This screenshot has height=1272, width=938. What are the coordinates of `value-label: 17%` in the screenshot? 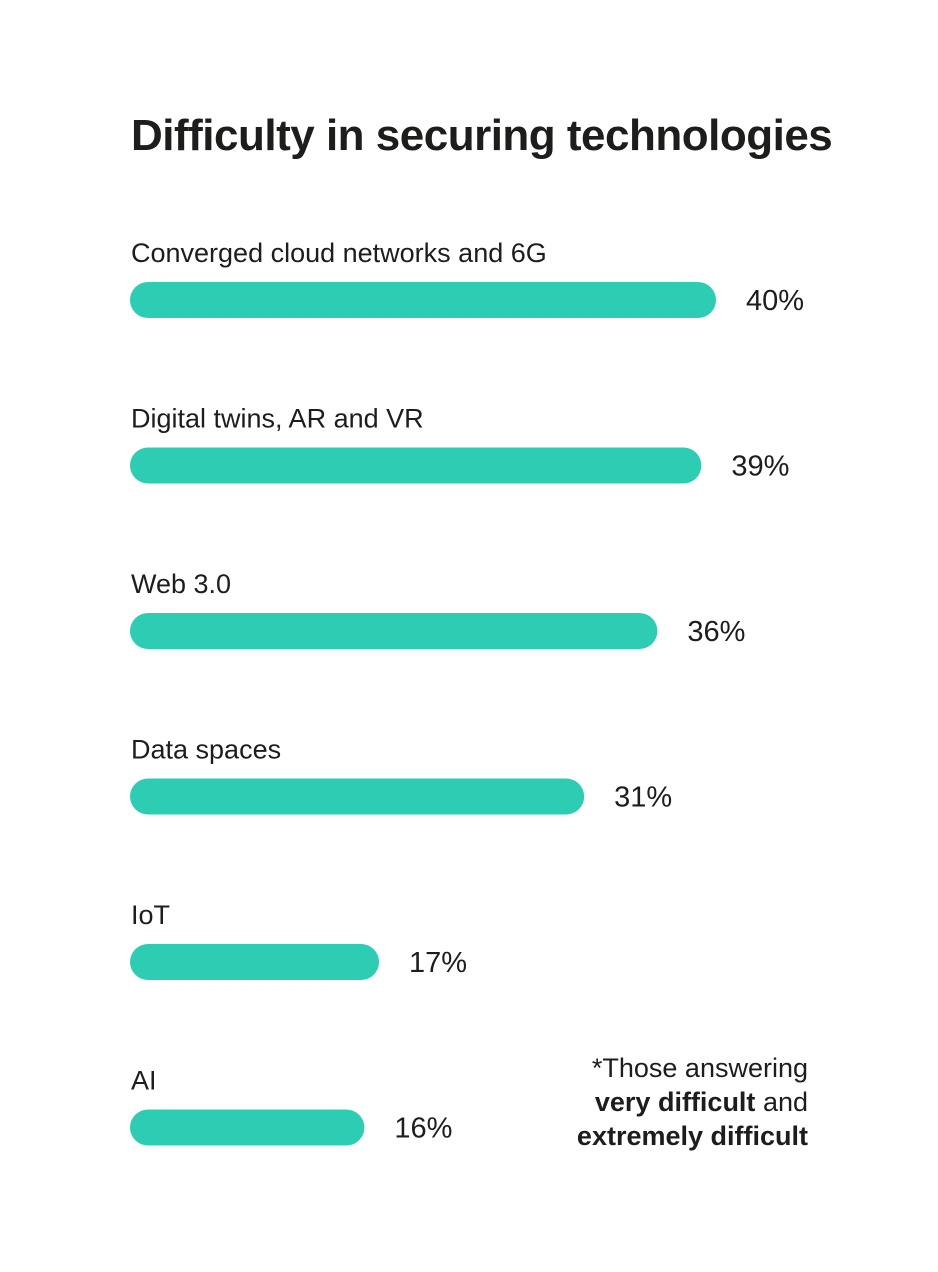 It's located at (438, 963).